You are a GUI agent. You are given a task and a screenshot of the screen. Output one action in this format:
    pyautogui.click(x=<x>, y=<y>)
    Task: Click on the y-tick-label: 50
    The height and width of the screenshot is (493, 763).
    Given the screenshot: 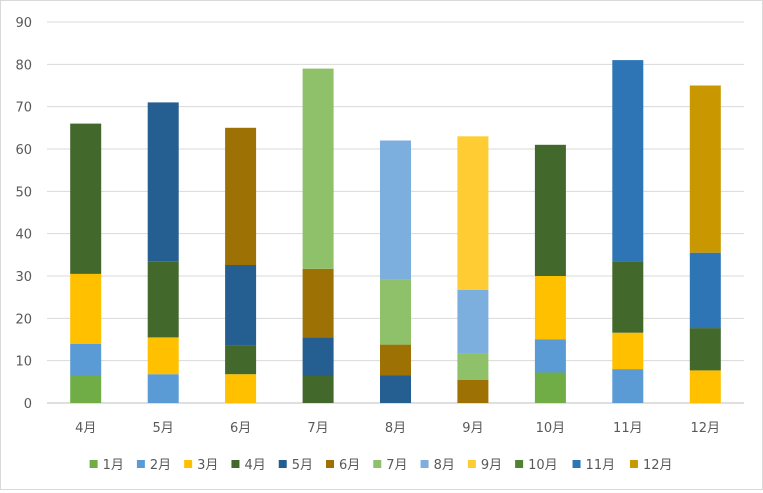 What is the action you would take?
    pyautogui.click(x=23, y=192)
    